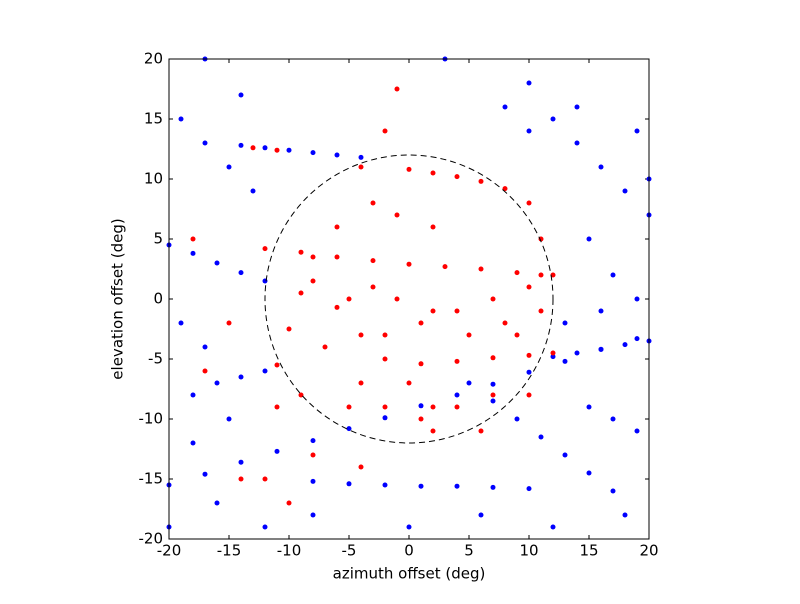 Image resolution: width=800 pixels, height=604 pixels. Describe the element at coordinates (153, 119) in the screenshot. I see `y-tick-label: 15` at that location.